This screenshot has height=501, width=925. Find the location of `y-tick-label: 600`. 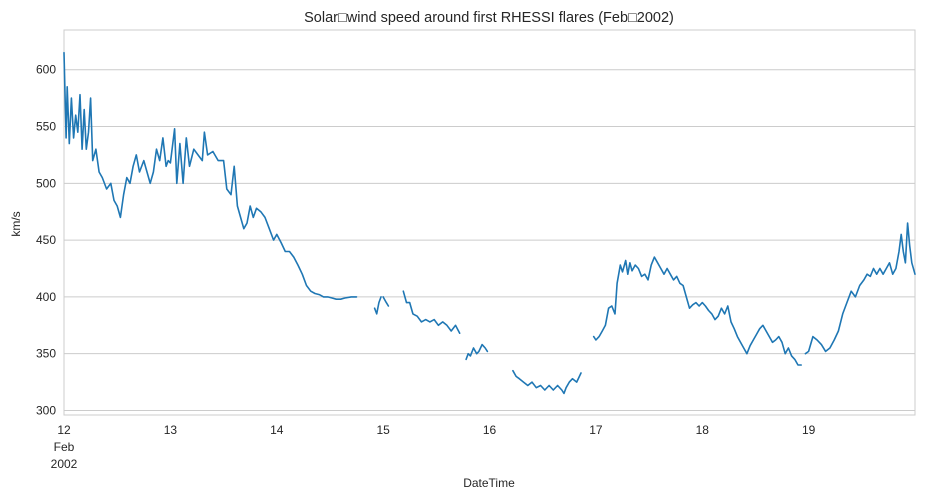

y-tick-label: 600 is located at coordinates (46, 70).